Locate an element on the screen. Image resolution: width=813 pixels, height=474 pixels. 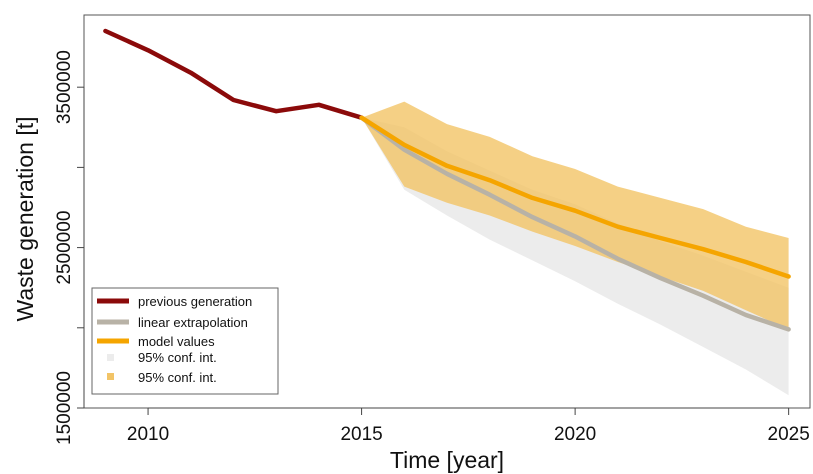
x-tick-label: 2015 is located at coordinates (361, 434).